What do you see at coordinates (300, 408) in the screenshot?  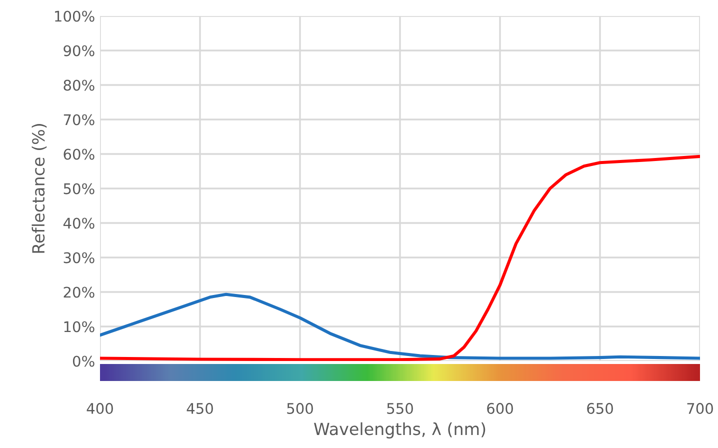 I see `x-tick-label: 500` at bounding box center [300, 408].